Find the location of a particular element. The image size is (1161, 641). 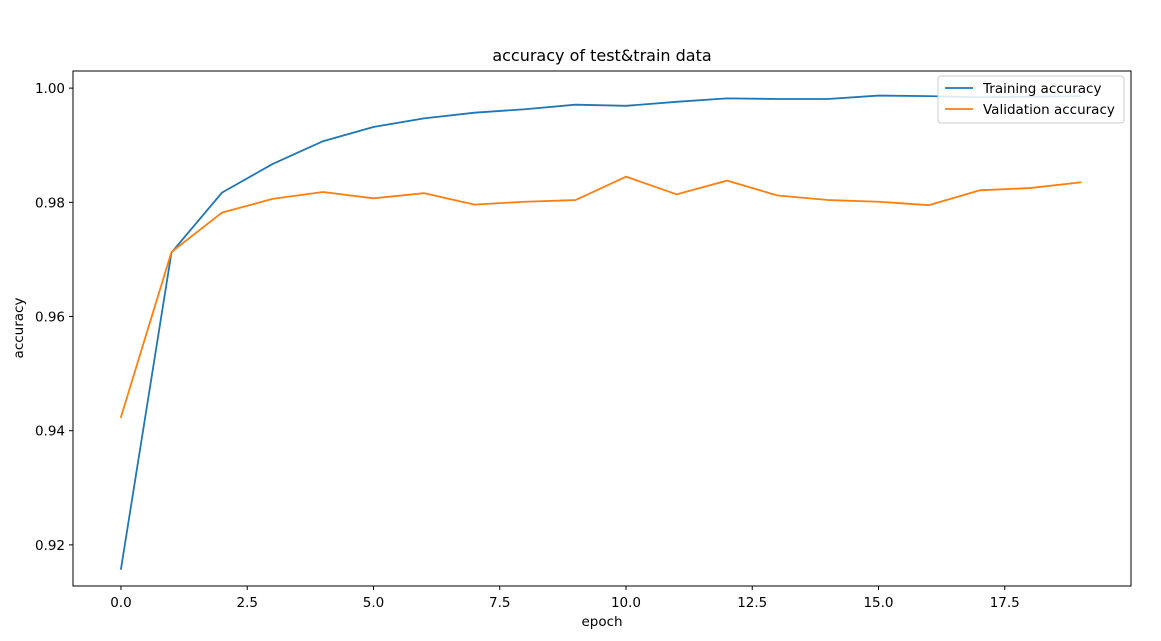

legend-box is located at coordinates (1031, 99).